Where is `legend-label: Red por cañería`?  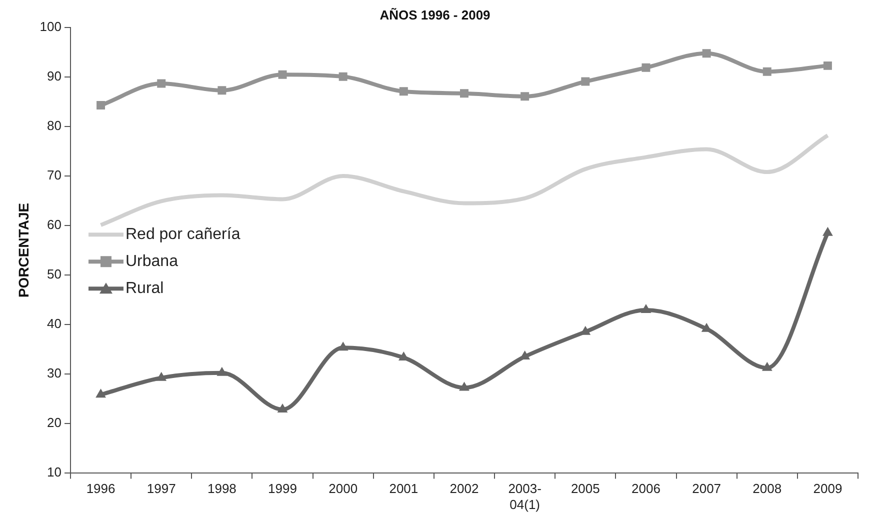
legend-label: Red por cañería is located at coordinates (182, 235).